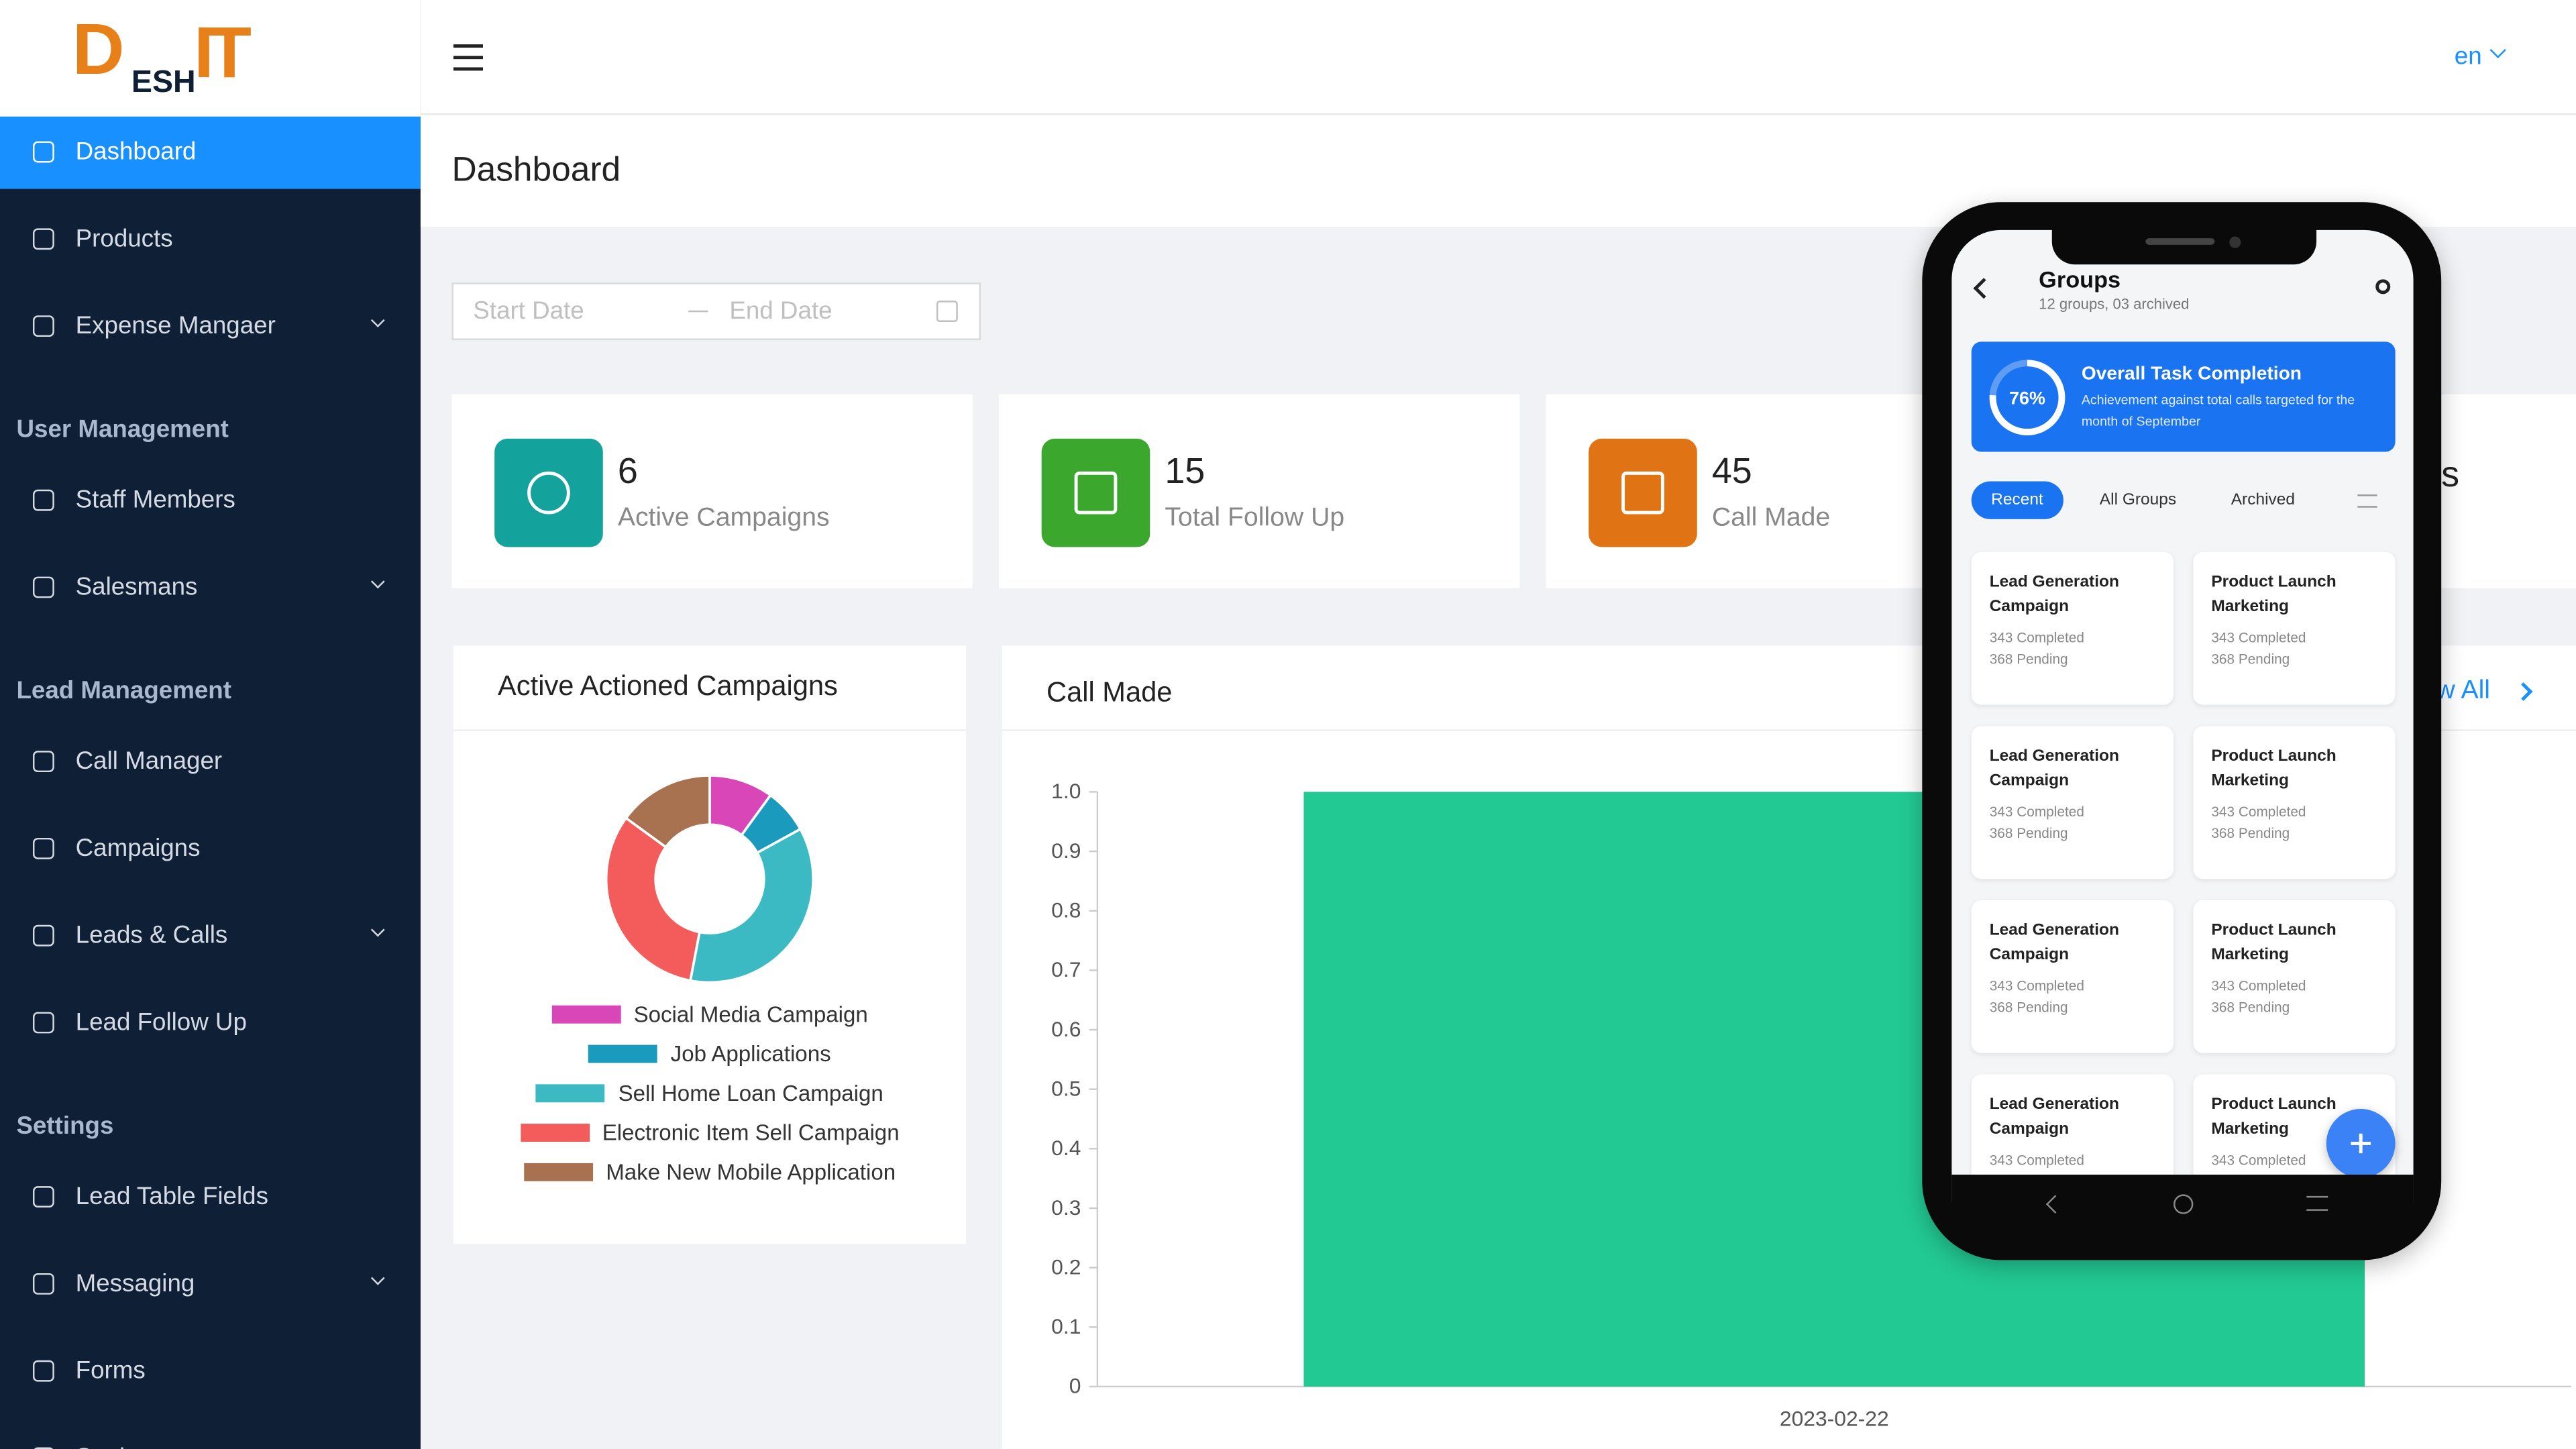 The image size is (2576, 1449). Describe the element at coordinates (1066, 1207) in the screenshot. I see `y-tick-label: 0.3` at that location.